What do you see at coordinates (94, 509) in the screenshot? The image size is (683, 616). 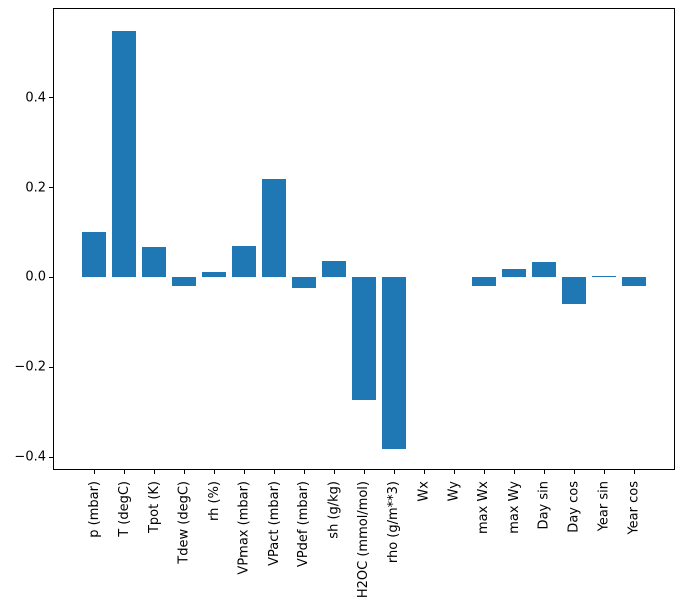 I see `x-axis-tick-label: p (mbar)` at bounding box center [94, 509].